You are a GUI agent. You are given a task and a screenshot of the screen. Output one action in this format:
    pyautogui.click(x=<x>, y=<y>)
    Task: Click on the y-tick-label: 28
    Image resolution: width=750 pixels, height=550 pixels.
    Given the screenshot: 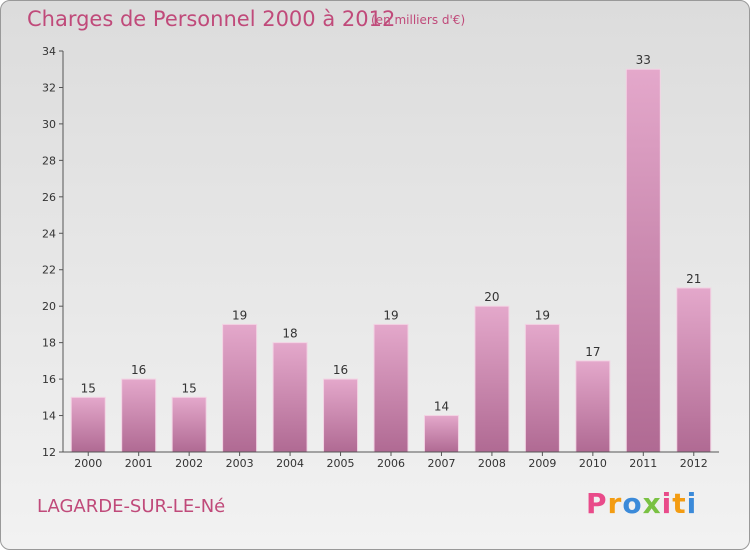 What is the action you would take?
    pyautogui.click(x=49, y=160)
    